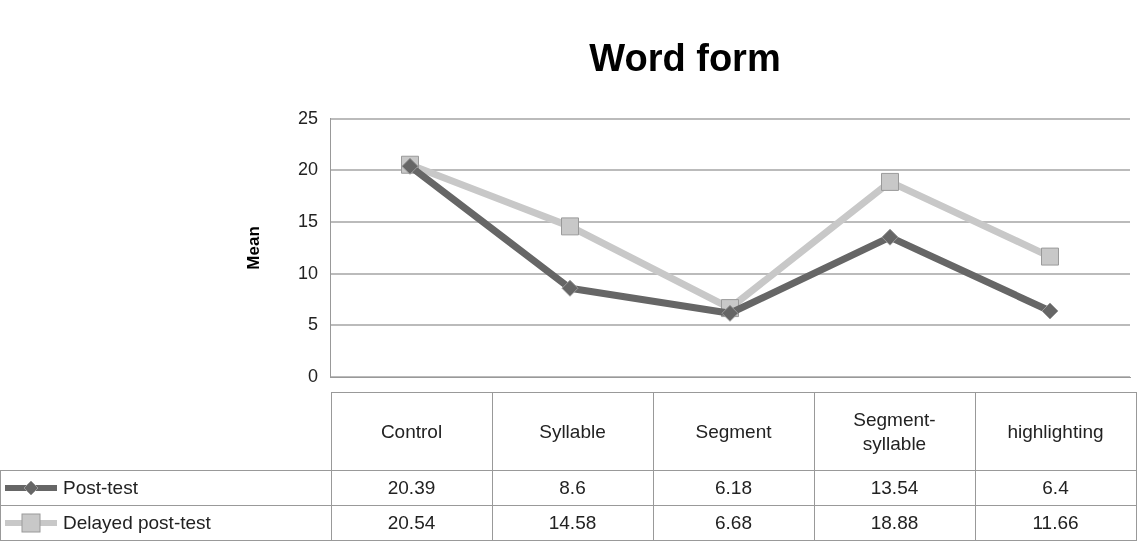 This screenshot has width=1145, height=550. I want to click on data-label: 20.39, so click(411, 488).